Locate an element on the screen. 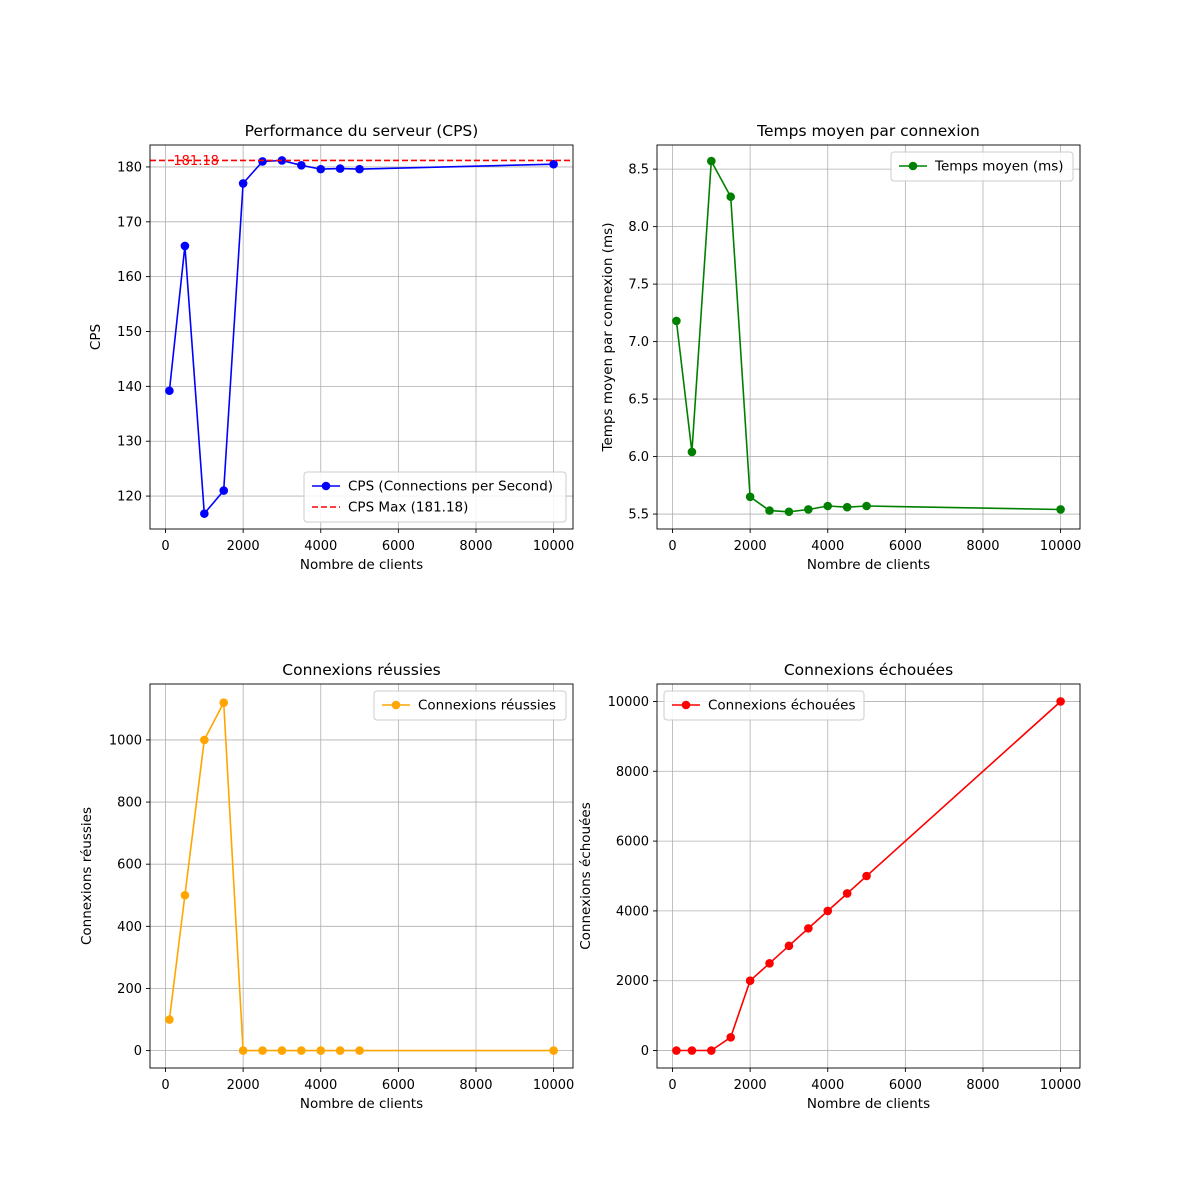 Image resolution: width=1200 pixels, height=1200 pixels. legend: Connexions réussies is located at coordinates (470, 705).